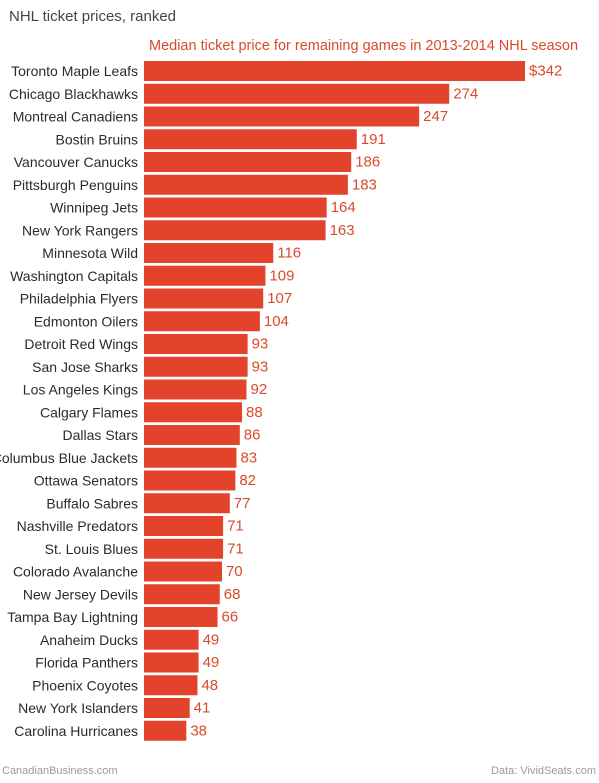  I want to click on category-label: Calgary Flames, so click(89, 412).